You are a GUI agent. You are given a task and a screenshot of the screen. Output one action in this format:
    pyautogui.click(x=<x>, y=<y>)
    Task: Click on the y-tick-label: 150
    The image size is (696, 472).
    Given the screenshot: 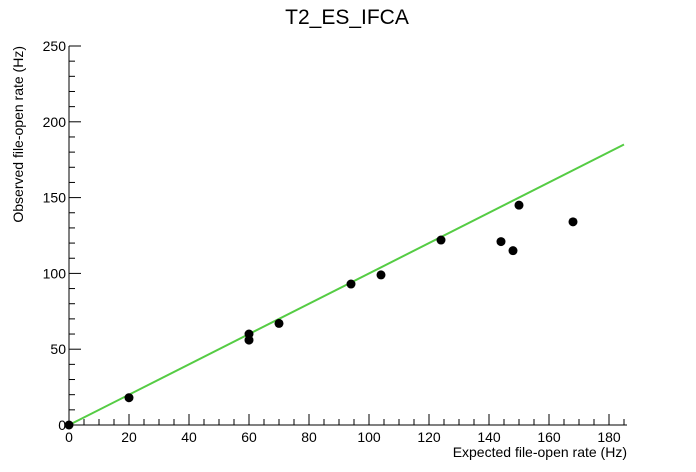 What is the action you would take?
    pyautogui.click(x=55, y=198)
    